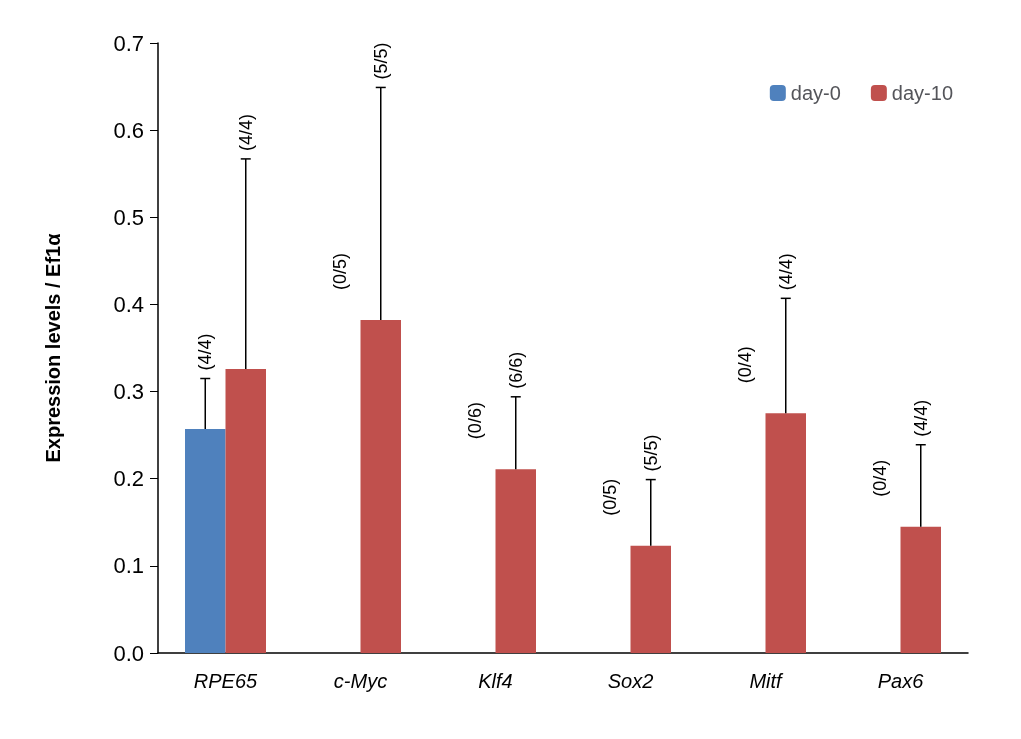  What do you see at coordinates (630, 681) in the screenshot?
I see `x-tick-label: Sox2` at bounding box center [630, 681].